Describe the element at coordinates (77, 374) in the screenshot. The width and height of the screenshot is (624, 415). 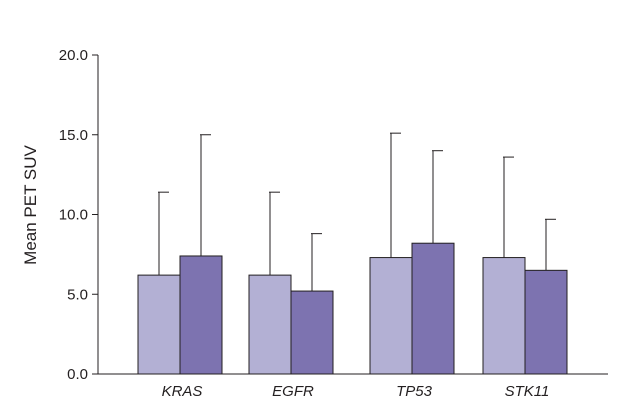
I see `y-tick-label: 0.0` at that location.